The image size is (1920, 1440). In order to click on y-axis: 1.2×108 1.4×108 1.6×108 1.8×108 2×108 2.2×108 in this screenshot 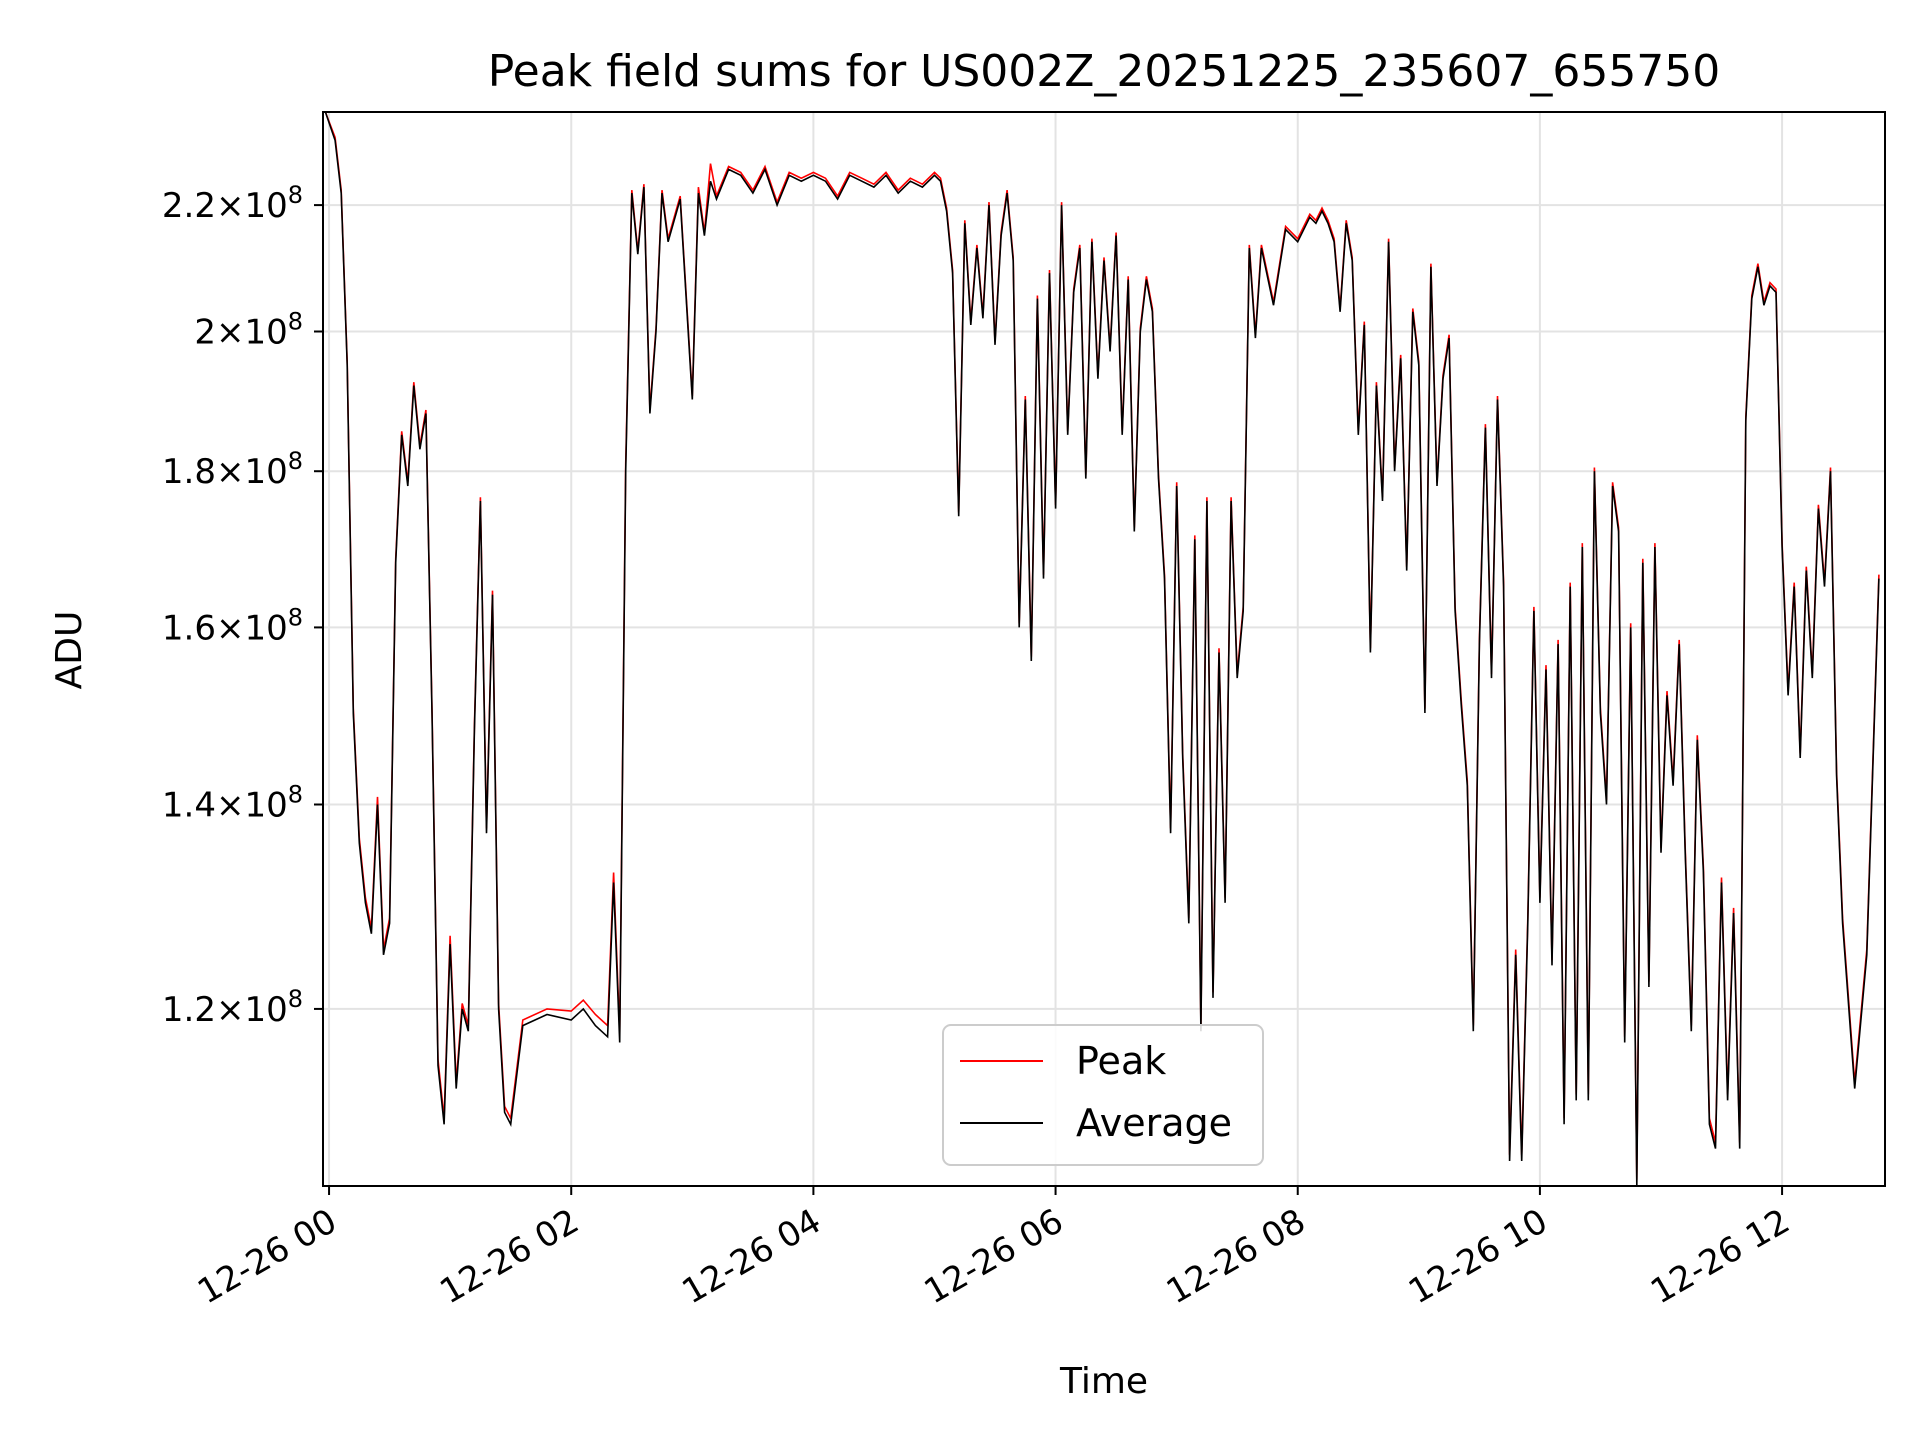, I will do `click(242, 605)`.